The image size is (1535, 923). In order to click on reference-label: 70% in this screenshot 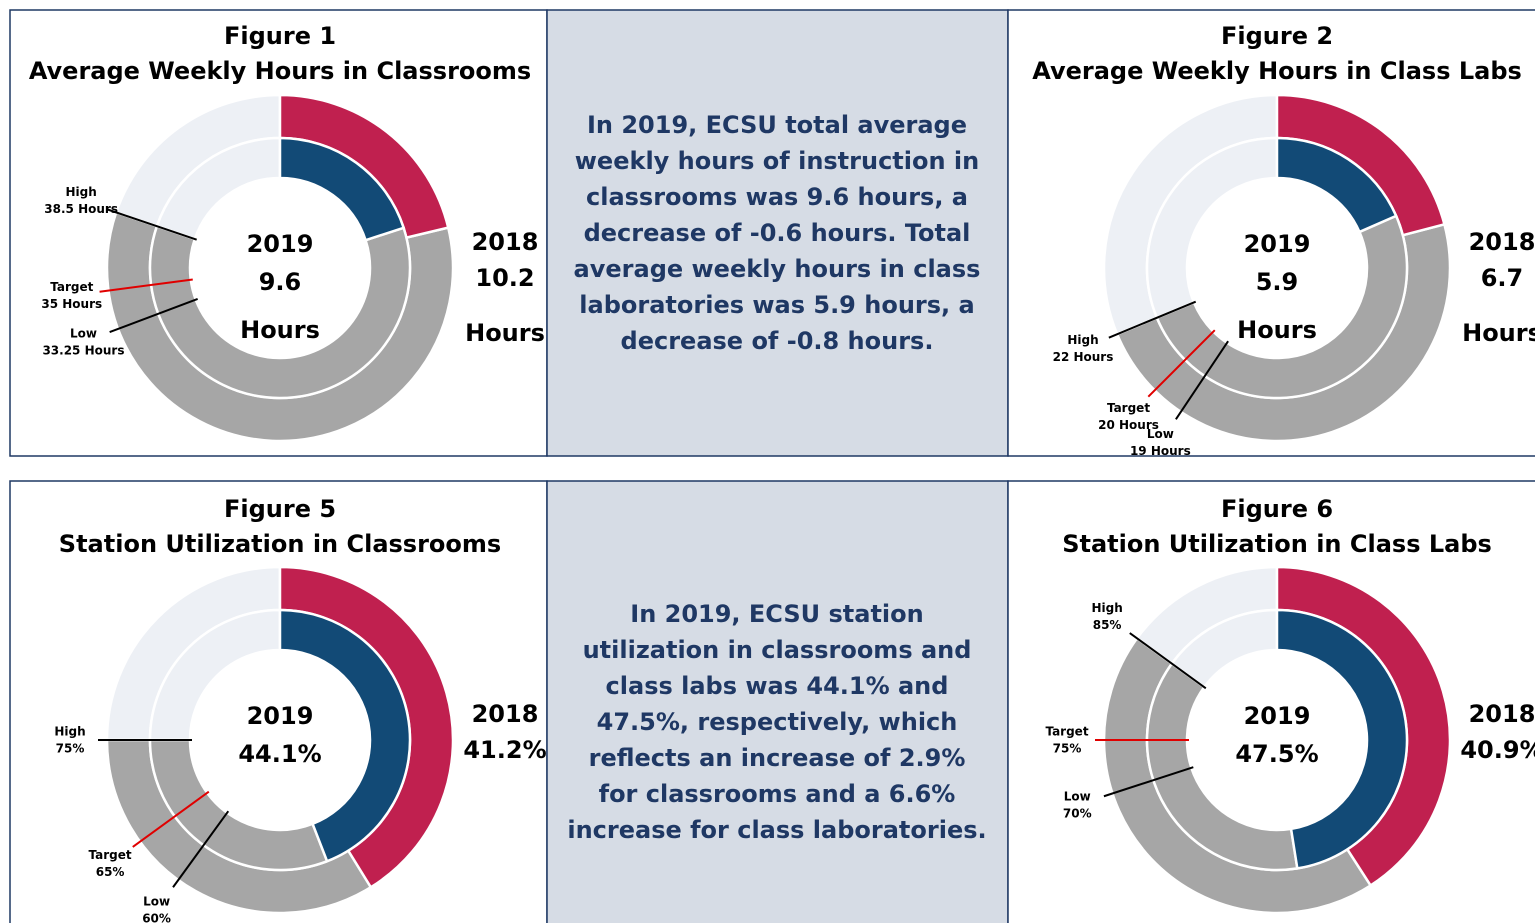, I will do `click(1077, 813)`.